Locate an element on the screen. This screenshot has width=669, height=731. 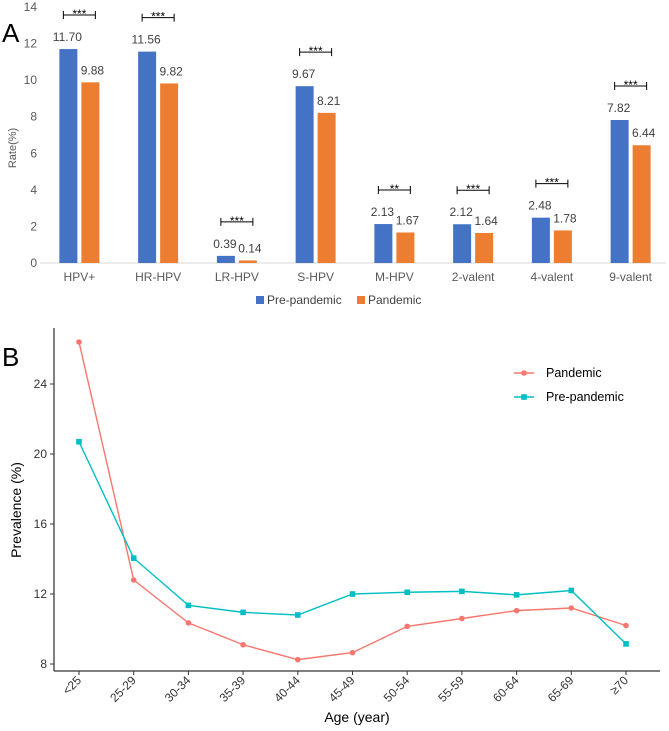
bar-label-pandemic-4-valent: 1.78 is located at coordinates (565, 218).